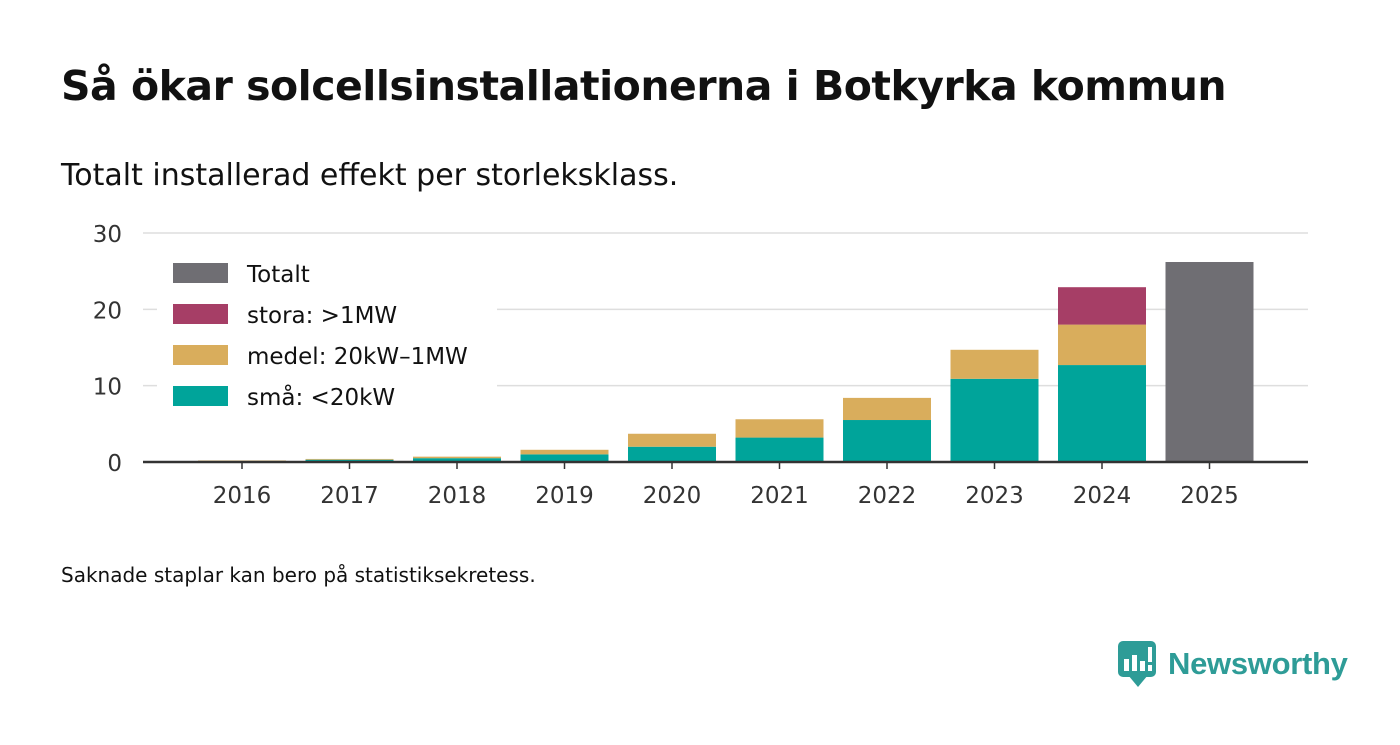 This screenshot has width=1400, height=745. I want to click on x-tick-label: 2018, so click(457, 496).